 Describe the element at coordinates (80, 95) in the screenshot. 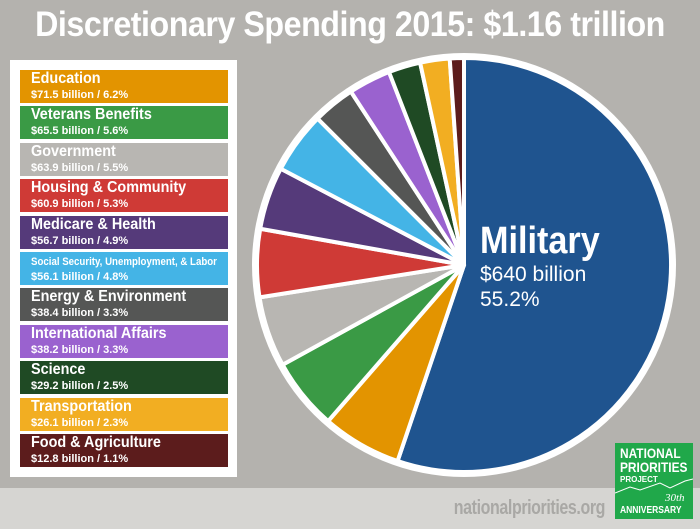

I see `legend-item-value: $71.5 billion / 6.2%` at that location.